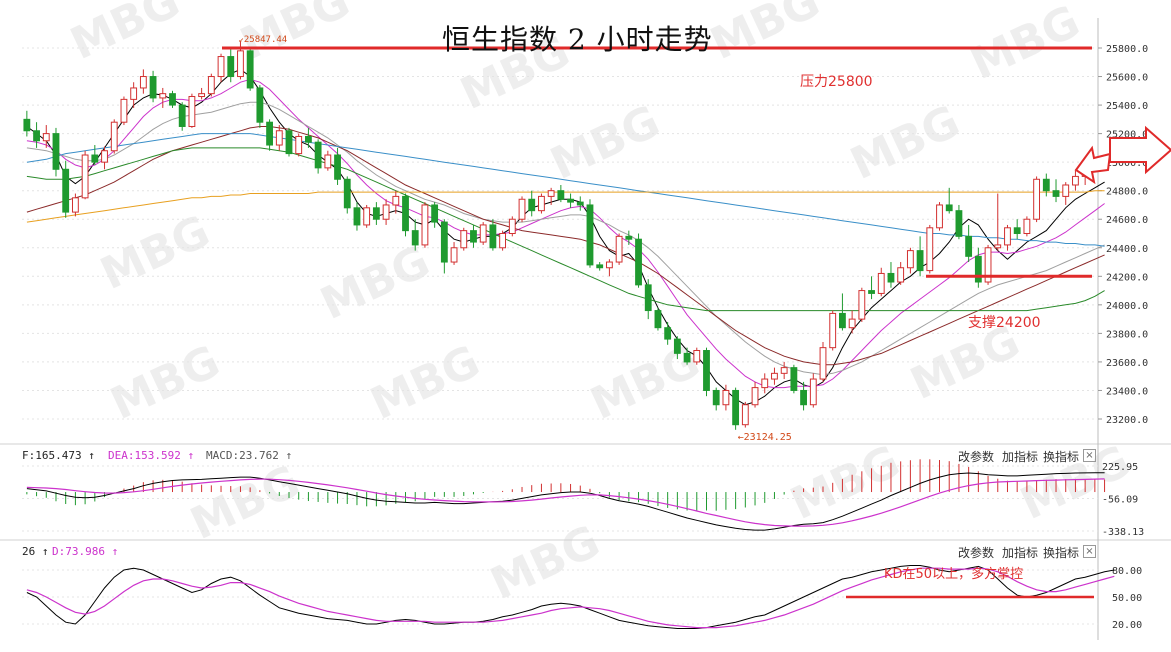 The width and height of the screenshot is (1171, 652). I want to click on chart-title: 恒生指数 2 小时走势, so click(577, 39).